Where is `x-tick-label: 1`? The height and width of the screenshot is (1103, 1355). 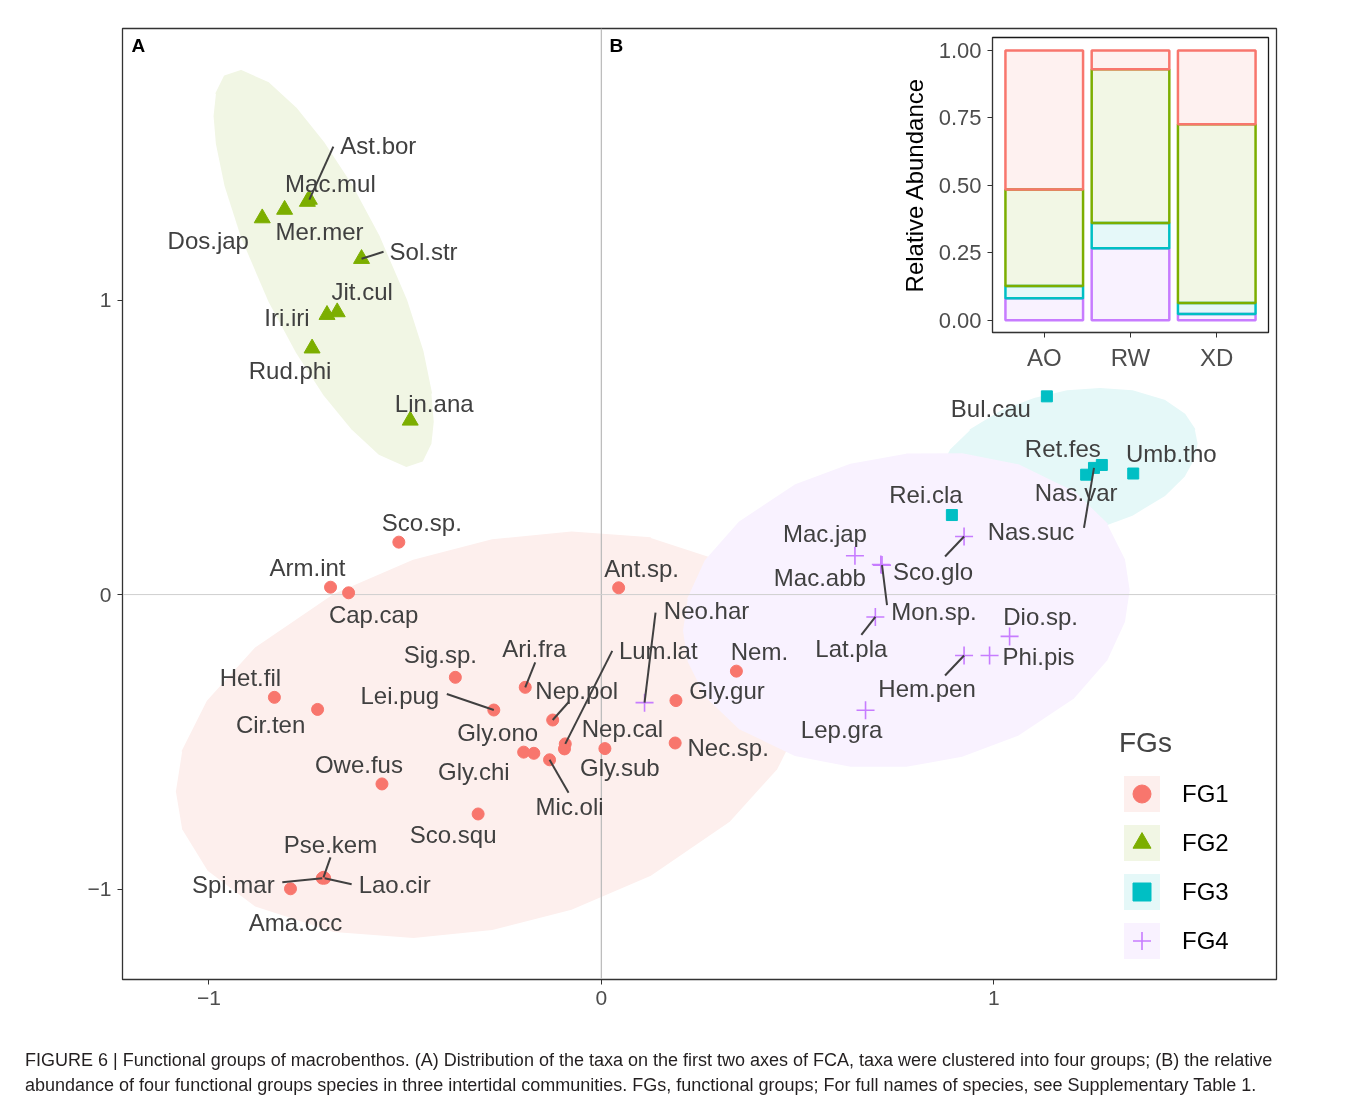 x-tick-label: 1 is located at coordinates (994, 997).